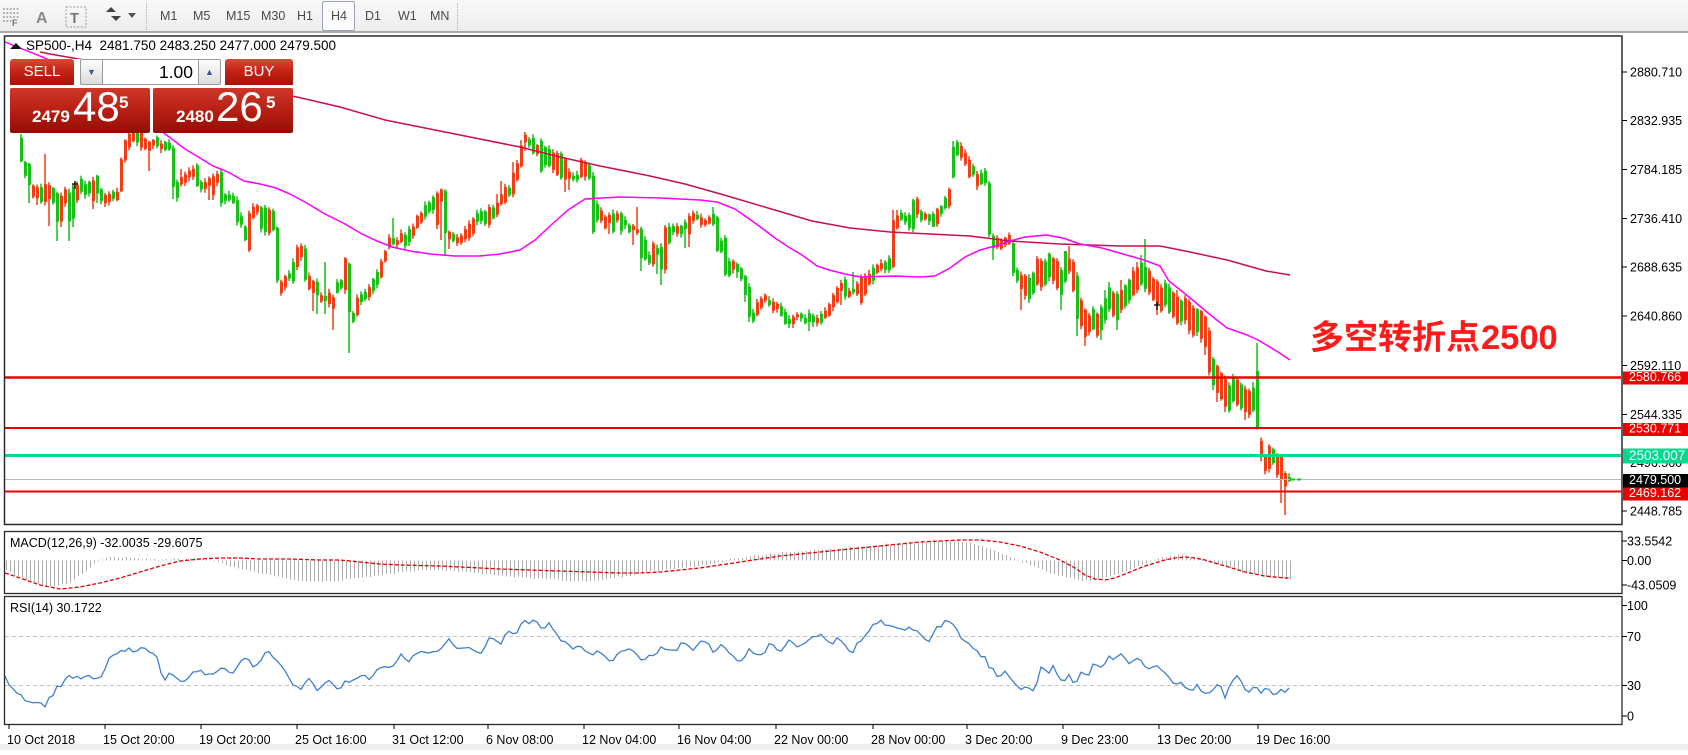 Image resolution: width=1688 pixels, height=755 pixels. What do you see at coordinates (619, 740) in the screenshot?
I see `svg-text: 12 Nov 04:00` at bounding box center [619, 740].